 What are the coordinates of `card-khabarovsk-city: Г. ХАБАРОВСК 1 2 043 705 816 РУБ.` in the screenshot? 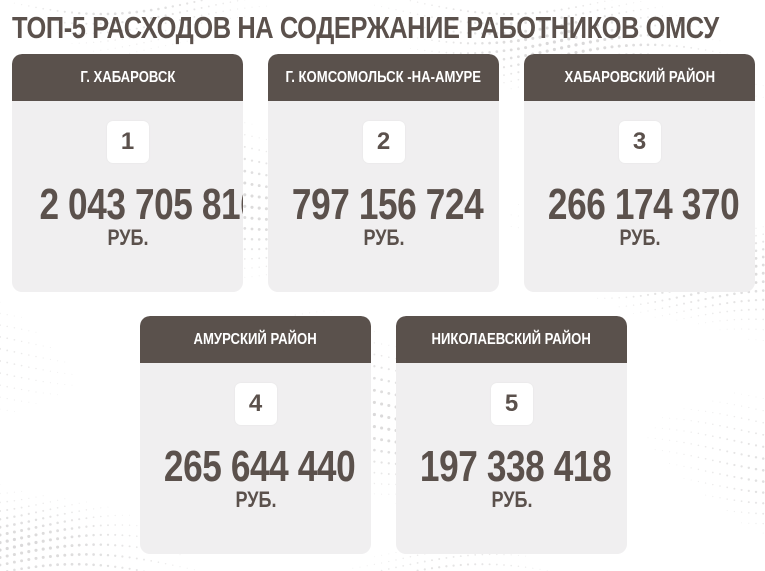 It's located at (127, 173).